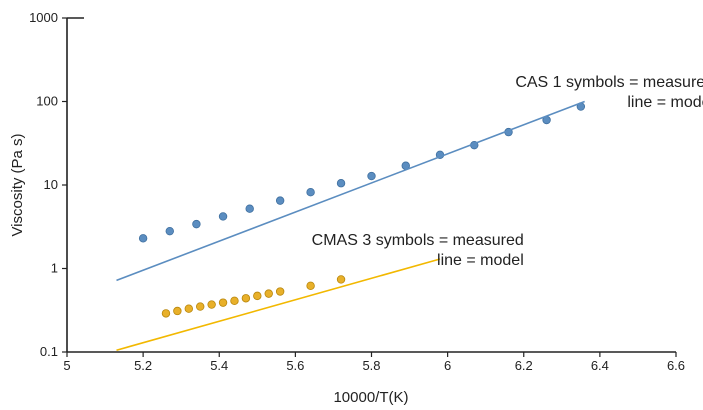 This screenshot has height=410, width=703. Describe the element at coordinates (51, 184) in the screenshot. I see `y-tick-label: 10` at that location.